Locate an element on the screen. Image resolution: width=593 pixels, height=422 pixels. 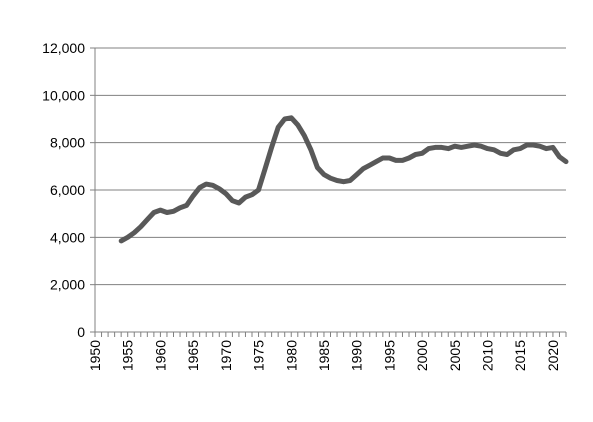
x-tick-label: 1965 is located at coordinates (193, 355).